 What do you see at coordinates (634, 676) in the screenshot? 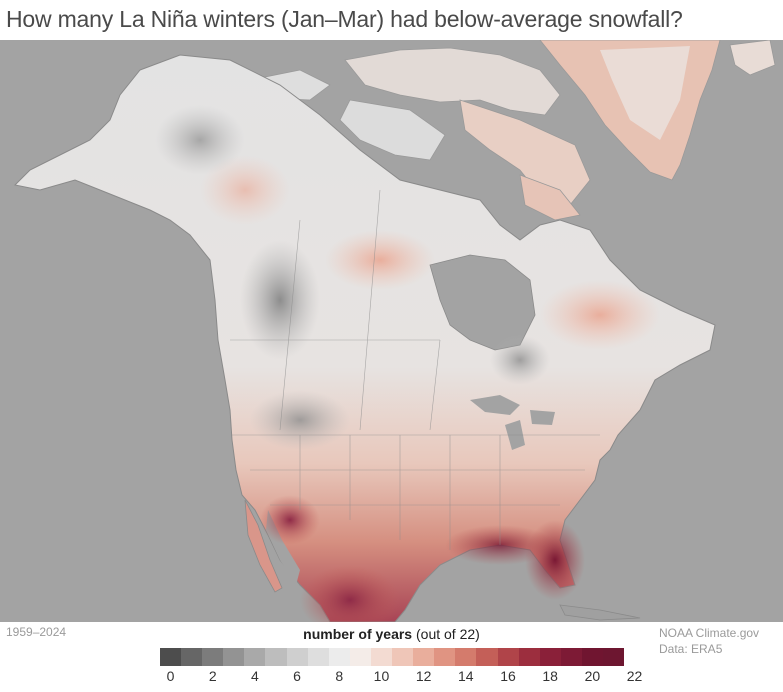
I see `legend-tick-label: 22` at bounding box center [634, 676].